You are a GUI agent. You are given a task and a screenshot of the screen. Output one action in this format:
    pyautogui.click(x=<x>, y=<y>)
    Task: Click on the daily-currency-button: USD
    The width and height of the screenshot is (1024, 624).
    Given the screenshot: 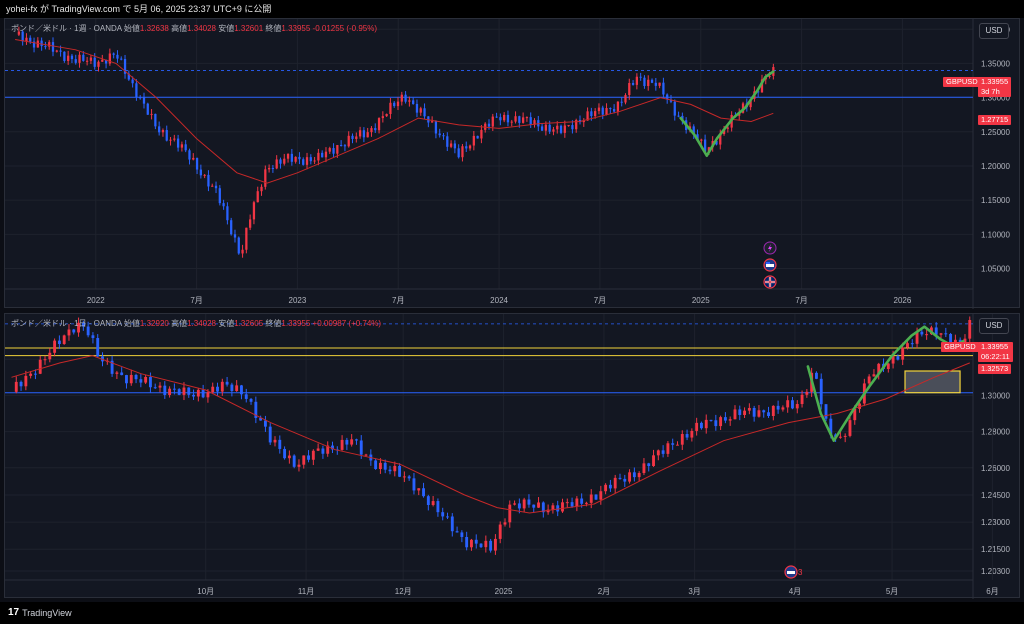 What is the action you would take?
    pyautogui.click(x=994, y=326)
    